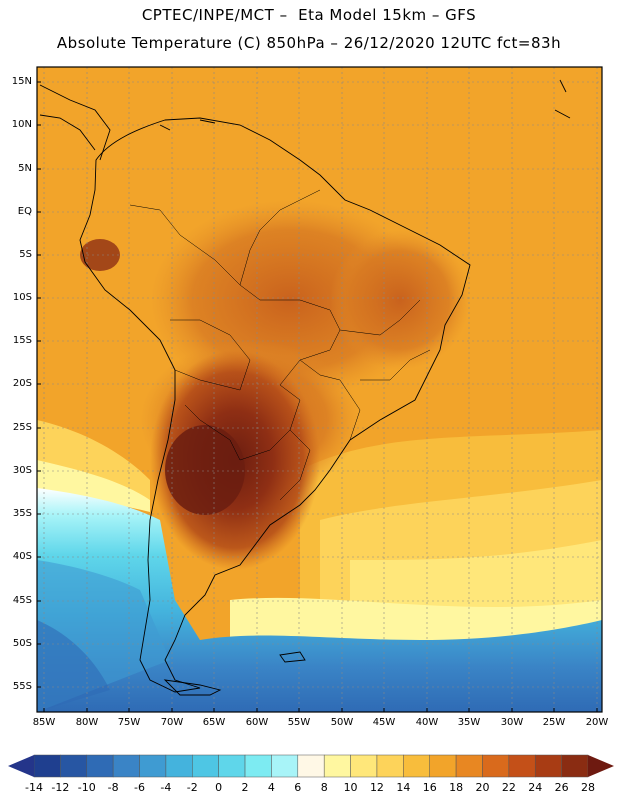 The height and width of the screenshot is (800, 618). I want to click on lat-label: EQ, so click(24, 211).